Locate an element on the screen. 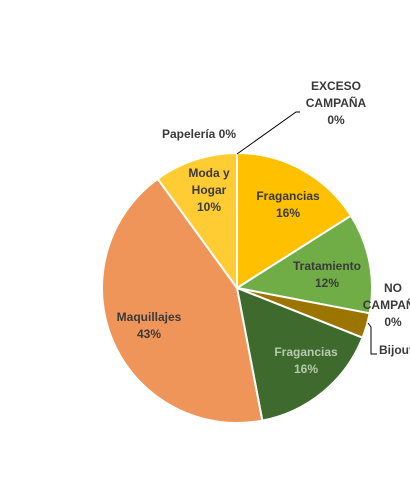 The height and width of the screenshot is (490, 410). data-label: Papelería 0% is located at coordinates (199, 134).